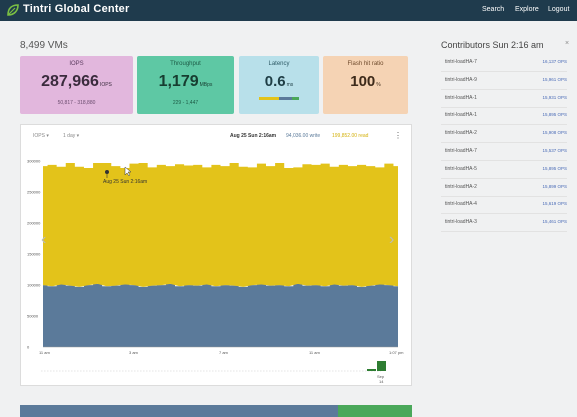  I want to click on throughput-tile: Throughput 1,179MBps 229 - 1,447, so click(185, 85).